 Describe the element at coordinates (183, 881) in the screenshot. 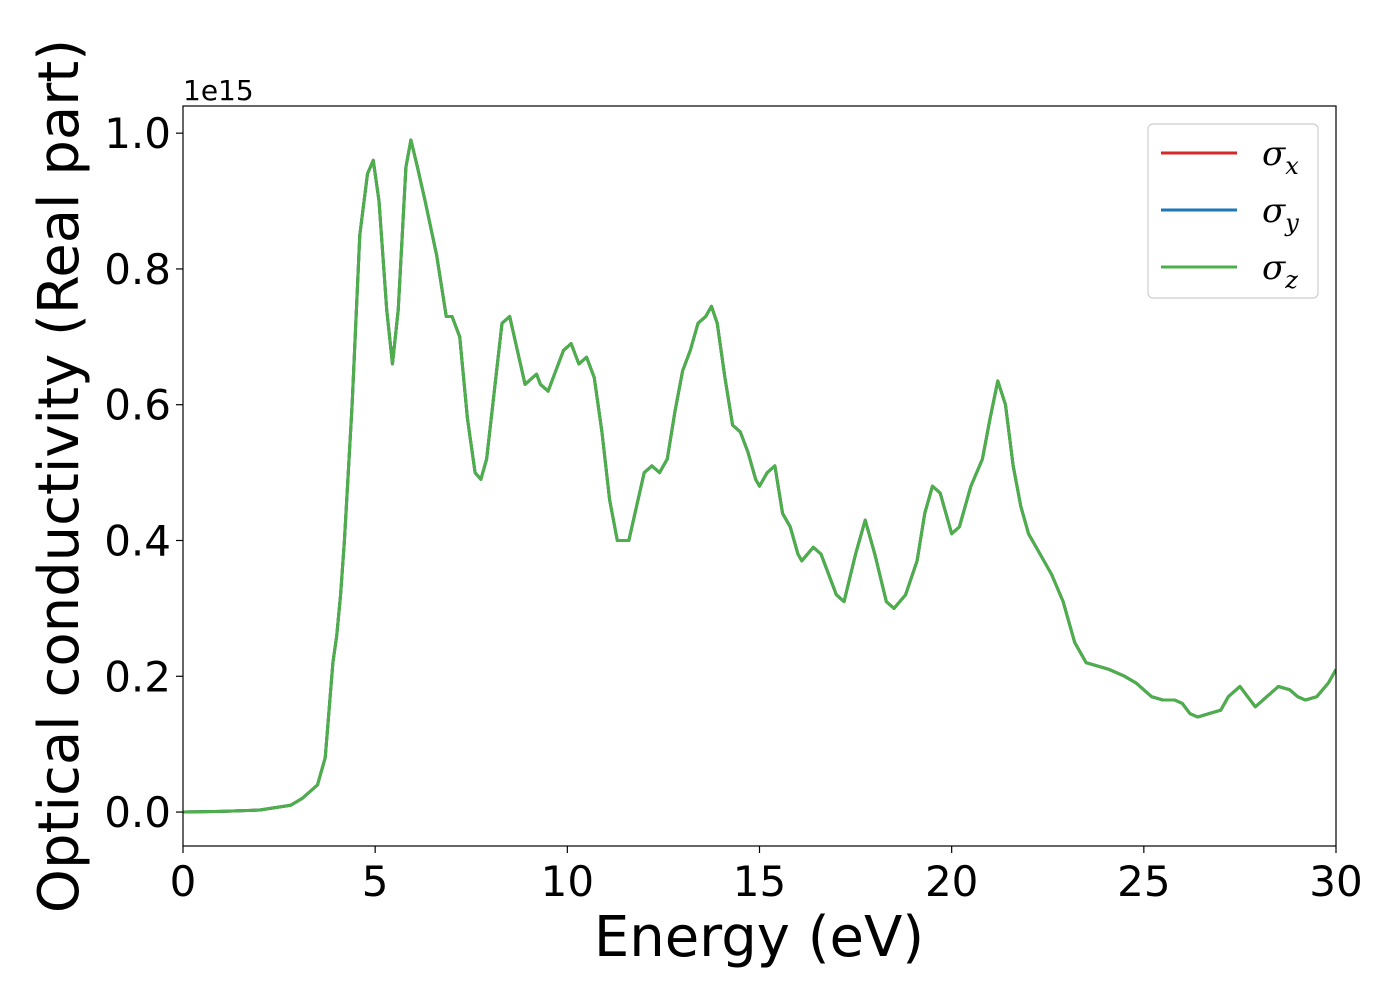

I see `x-tick-label: 0` at that location.